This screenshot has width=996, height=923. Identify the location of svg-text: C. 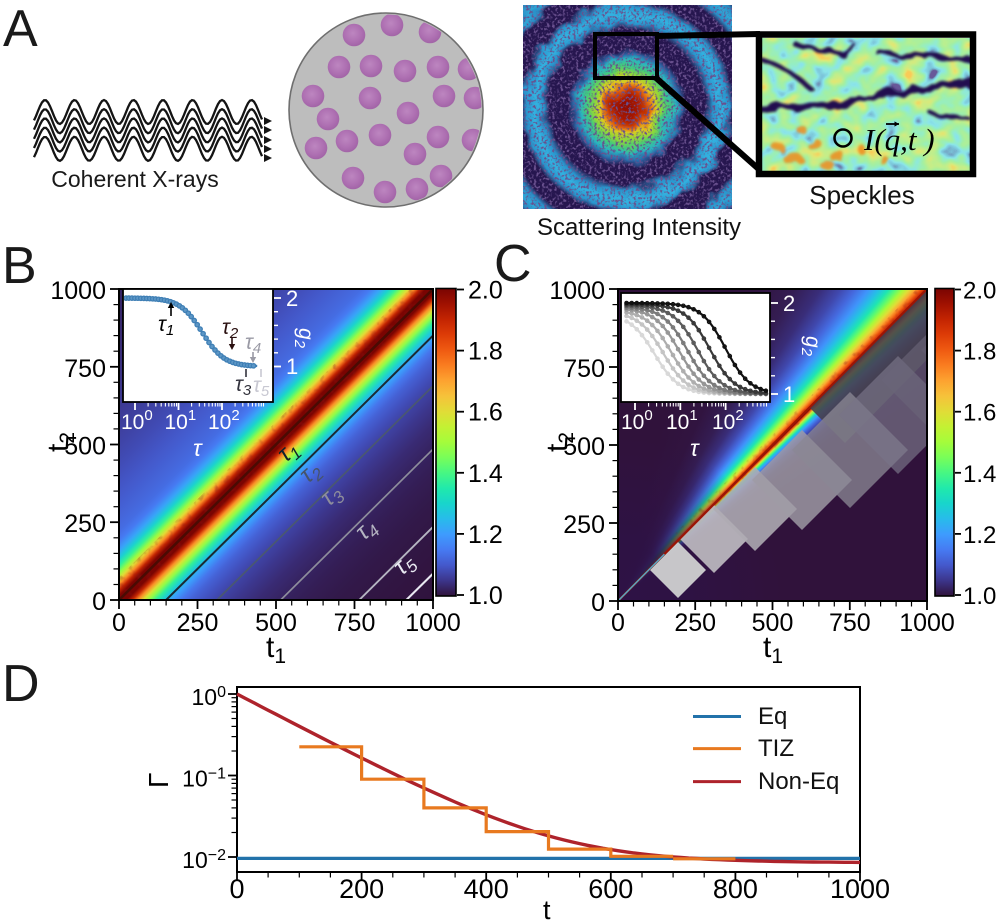
(513, 264).